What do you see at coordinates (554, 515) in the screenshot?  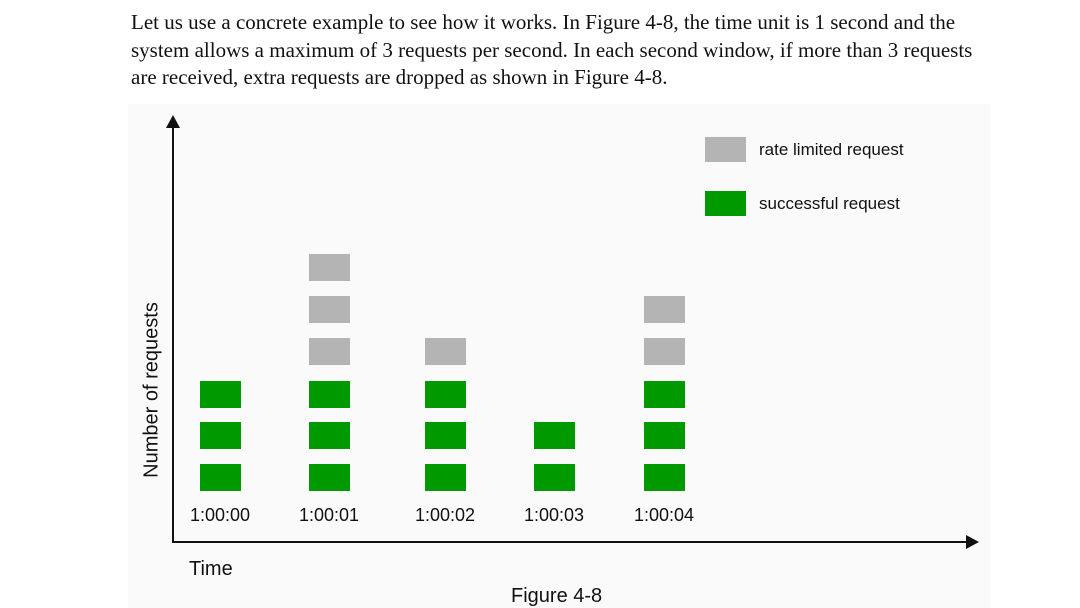 I see `x-tick-label: 1:00:03` at bounding box center [554, 515].